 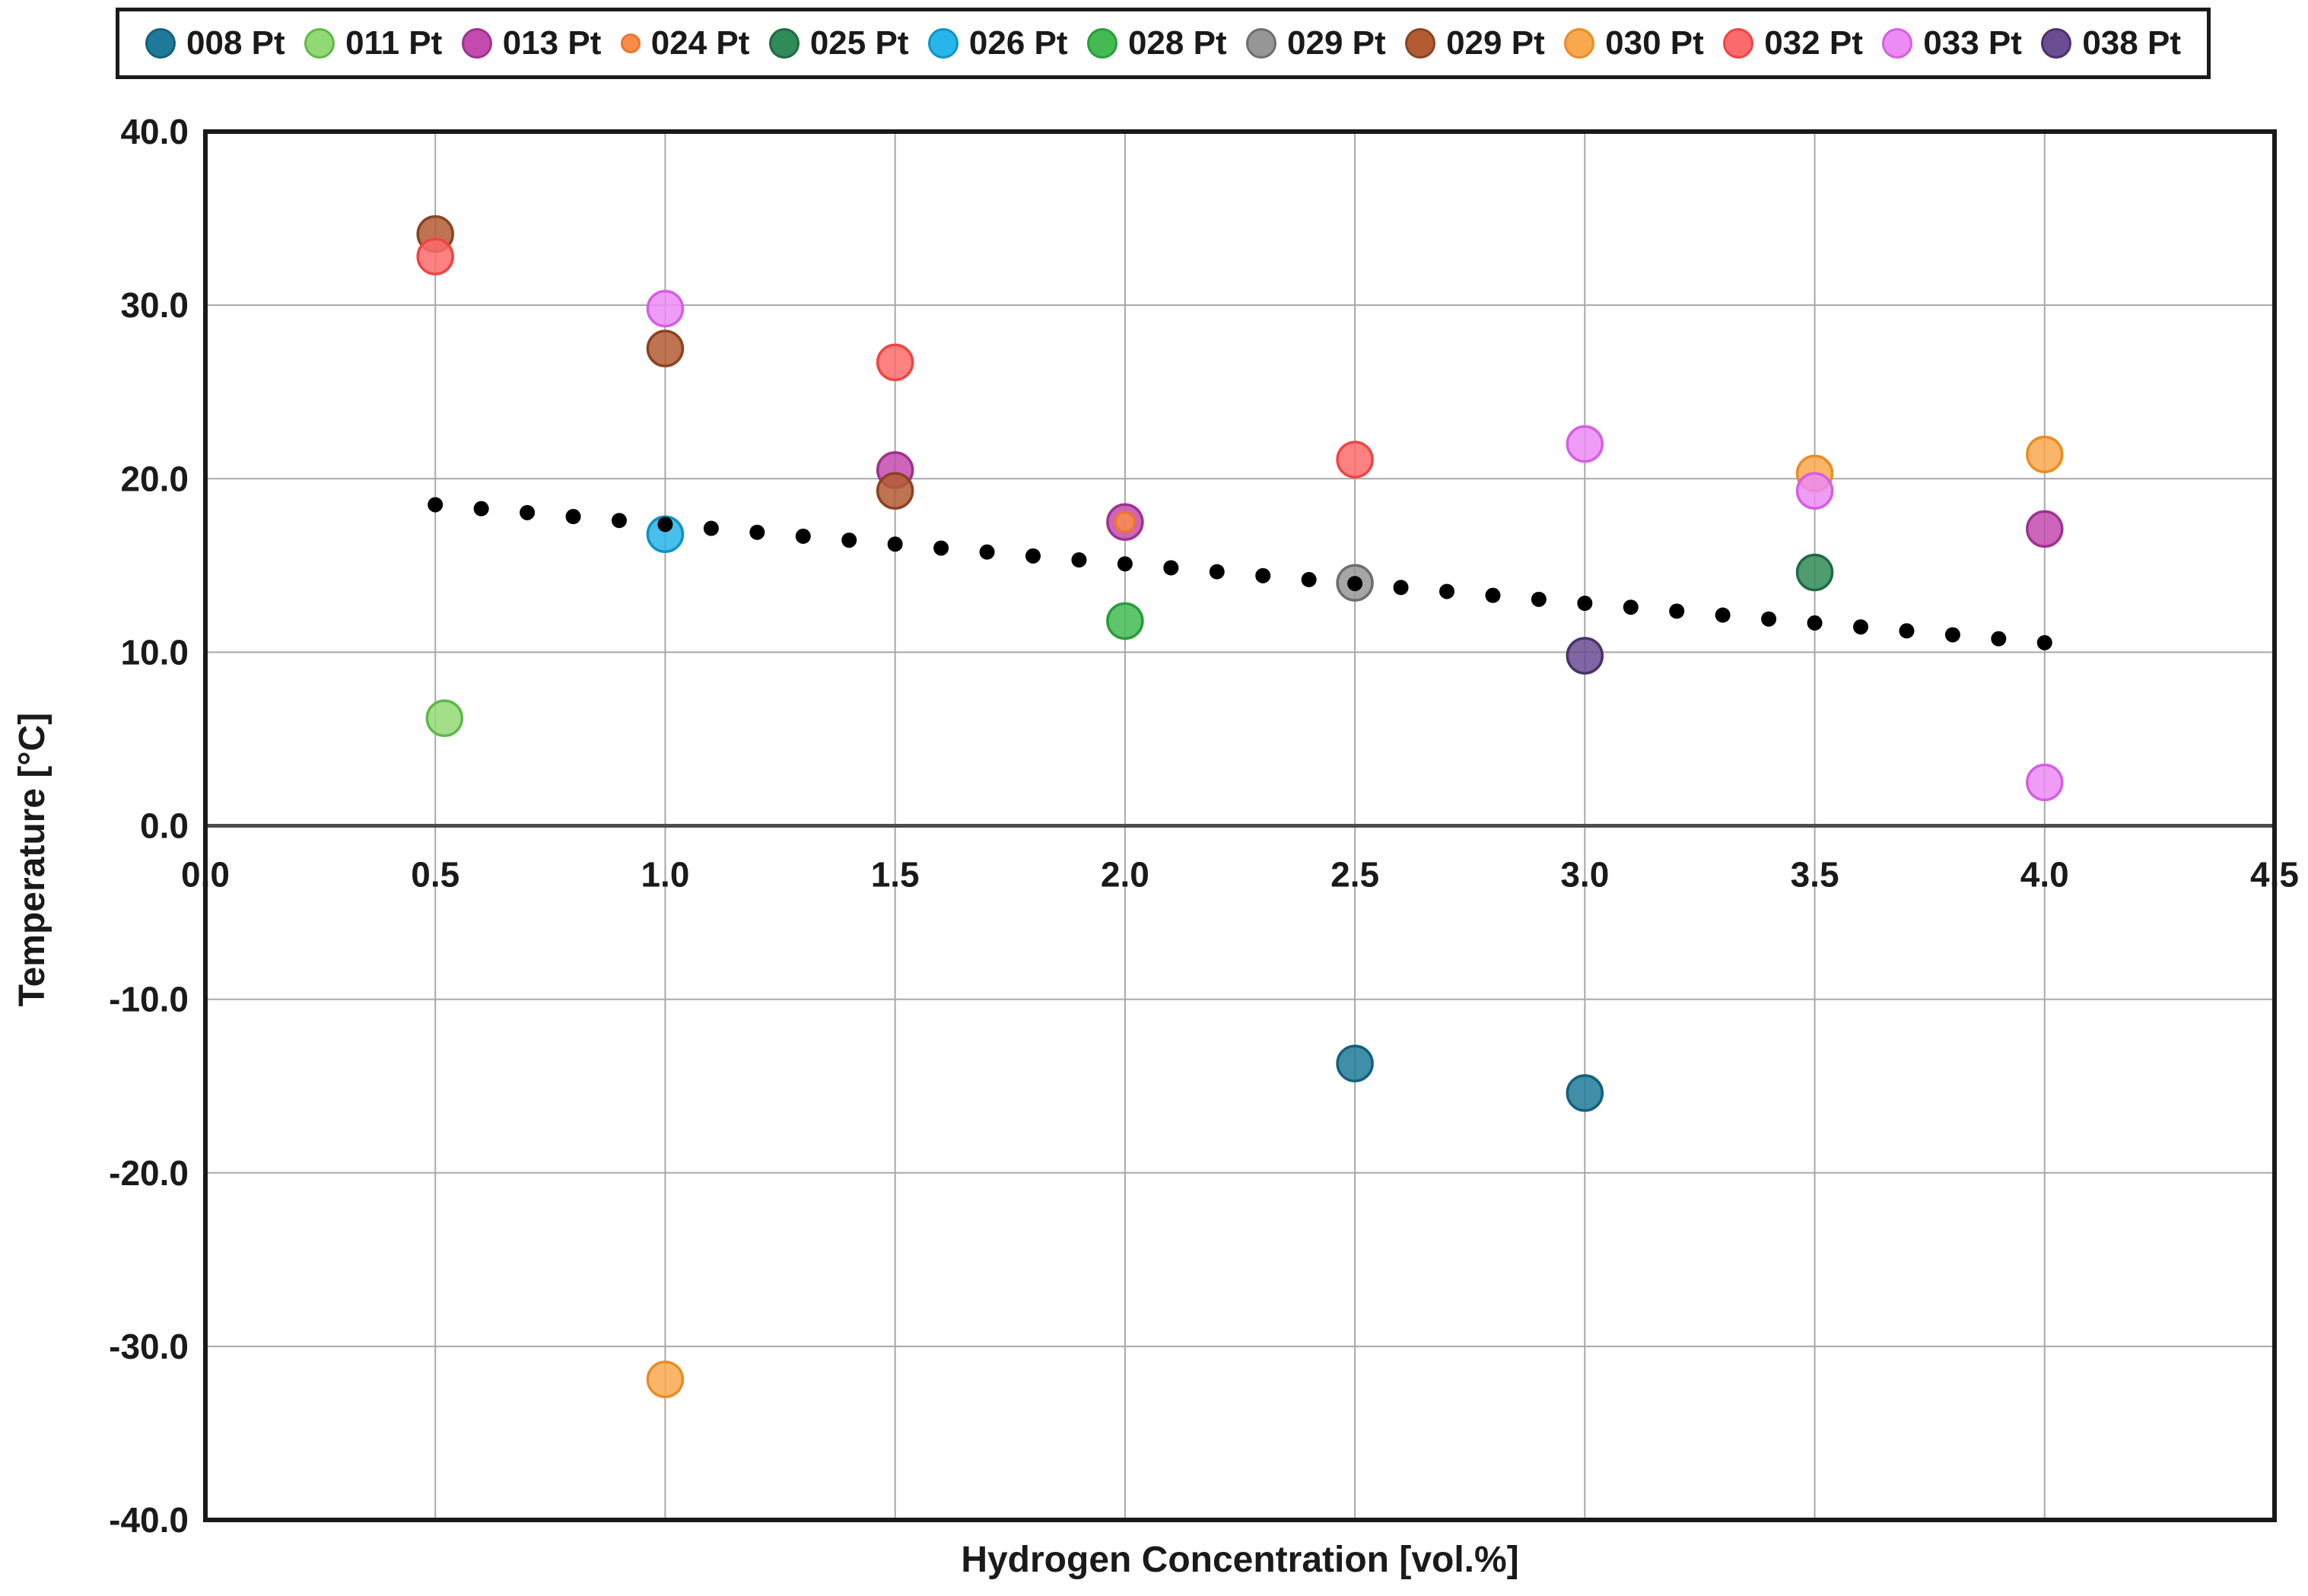 I want to click on legend-item: 024 Pt, so click(x=685, y=43).